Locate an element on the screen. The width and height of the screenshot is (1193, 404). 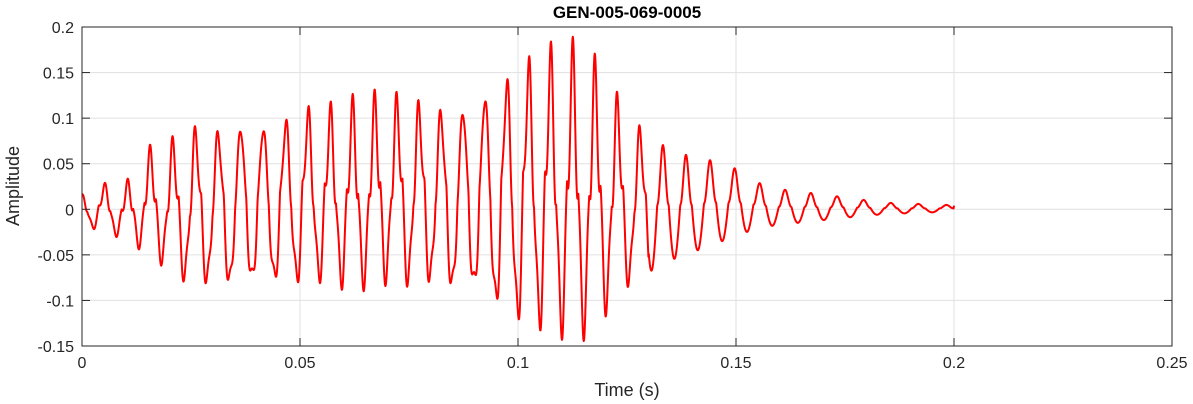
y-tick-label: 0 is located at coordinates (69, 210).